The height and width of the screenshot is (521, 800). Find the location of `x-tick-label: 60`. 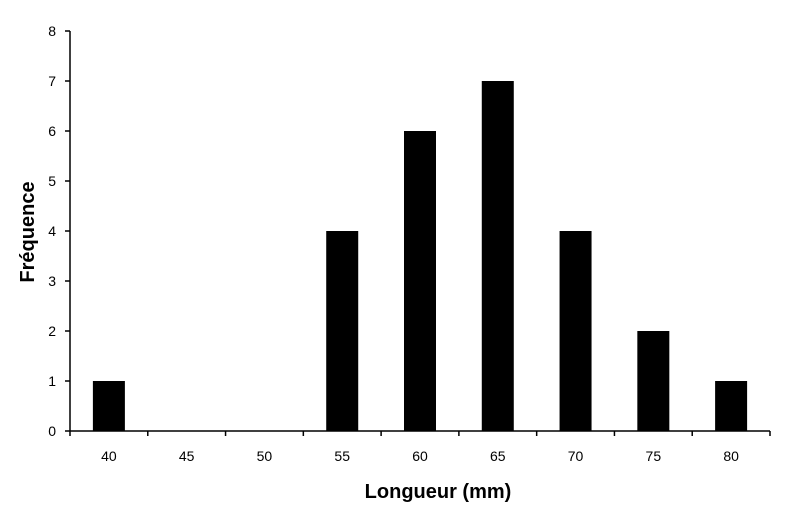

x-tick-label: 60 is located at coordinates (420, 456).